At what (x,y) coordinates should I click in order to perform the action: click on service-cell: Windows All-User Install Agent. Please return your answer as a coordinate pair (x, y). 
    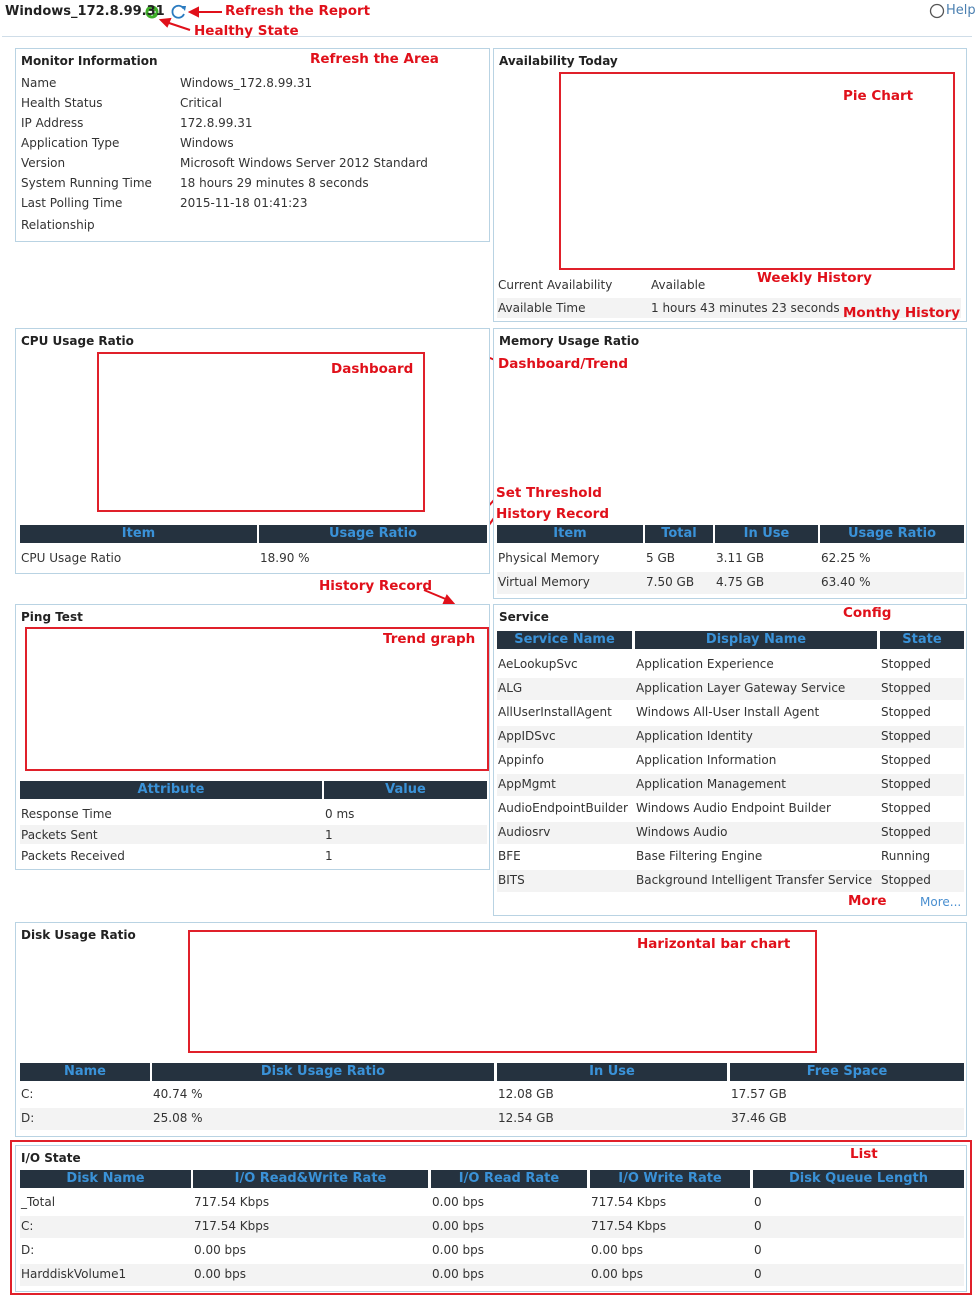
    Looking at the image, I should click on (728, 712).